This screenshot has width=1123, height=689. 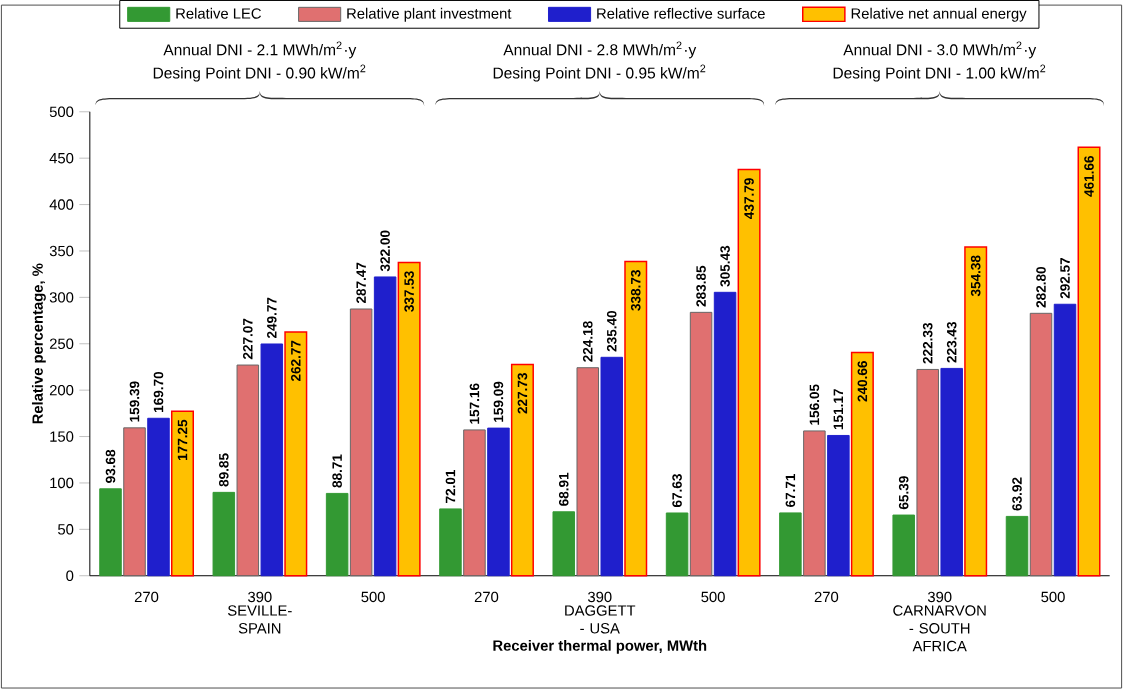 I want to click on y-tick-label: 150, so click(x=62, y=436).